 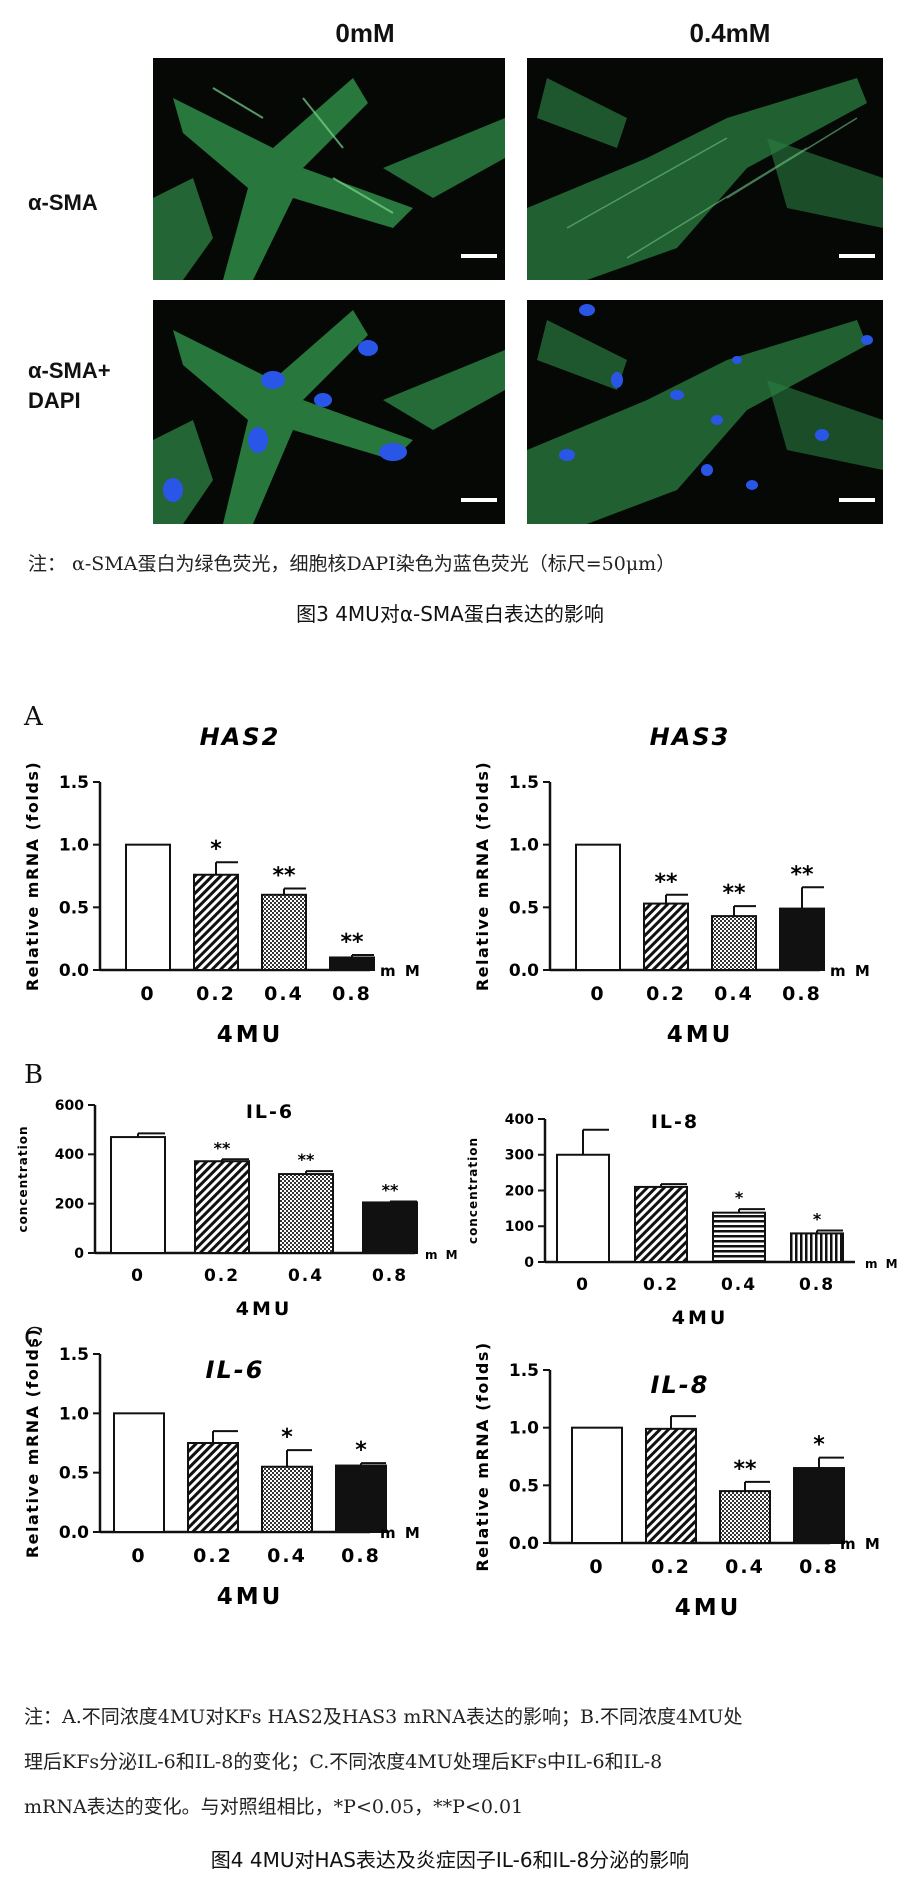 I want to click on panel-letter-c: C, so click(x=34, y=1338).